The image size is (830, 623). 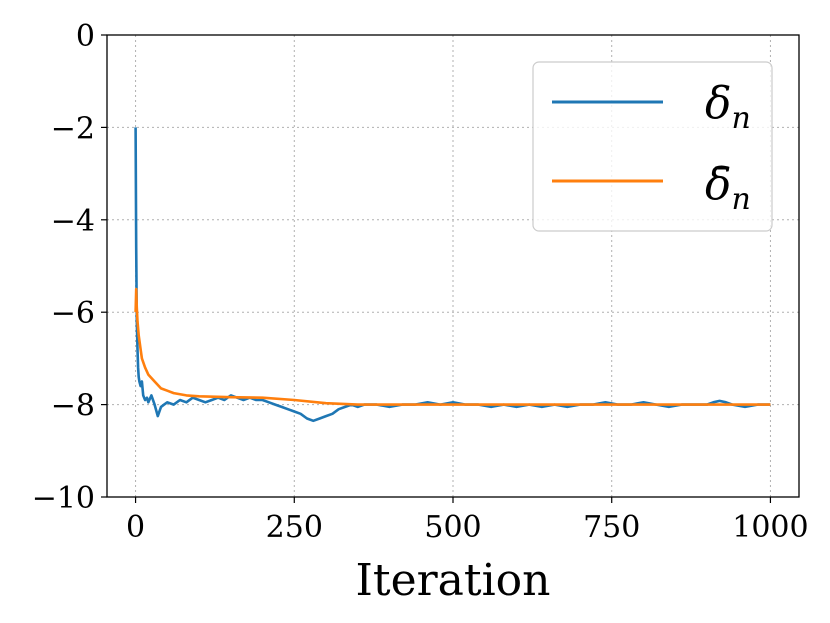 What do you see at coordinates (85, 36) in the screenshot?
I see `y-tick-label: 0` at bounding box center [85, 36].